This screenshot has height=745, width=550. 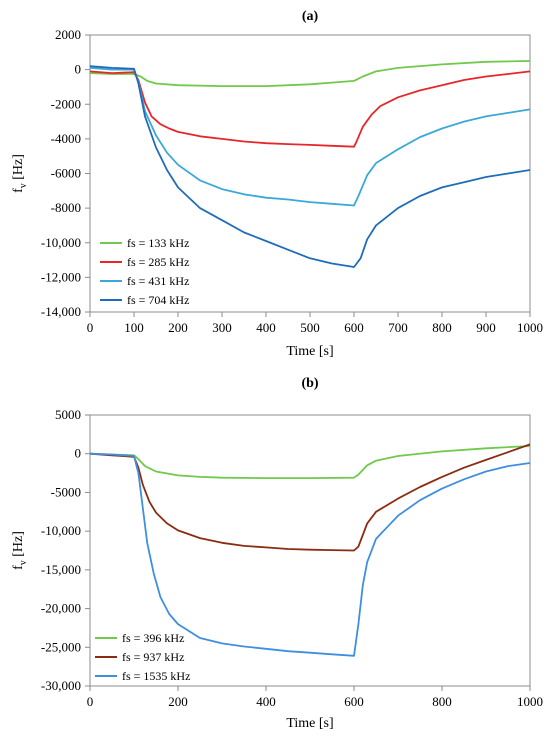 I want to click on x-tick-label: 700, so click(x=398, y=327).